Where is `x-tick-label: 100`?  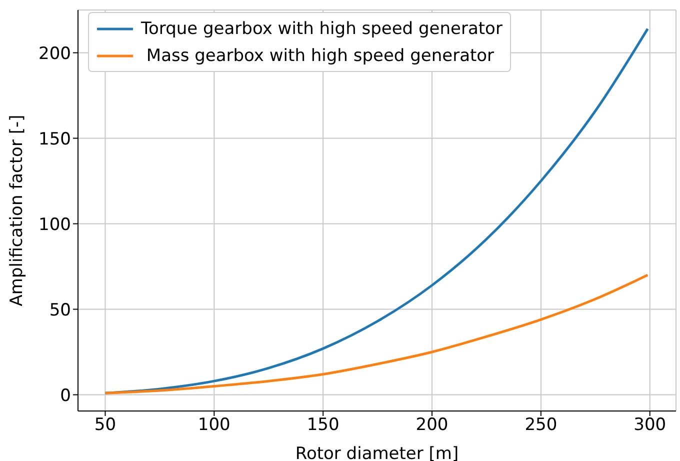 x-tick-label: 100 is located at coordinates (214, 425).